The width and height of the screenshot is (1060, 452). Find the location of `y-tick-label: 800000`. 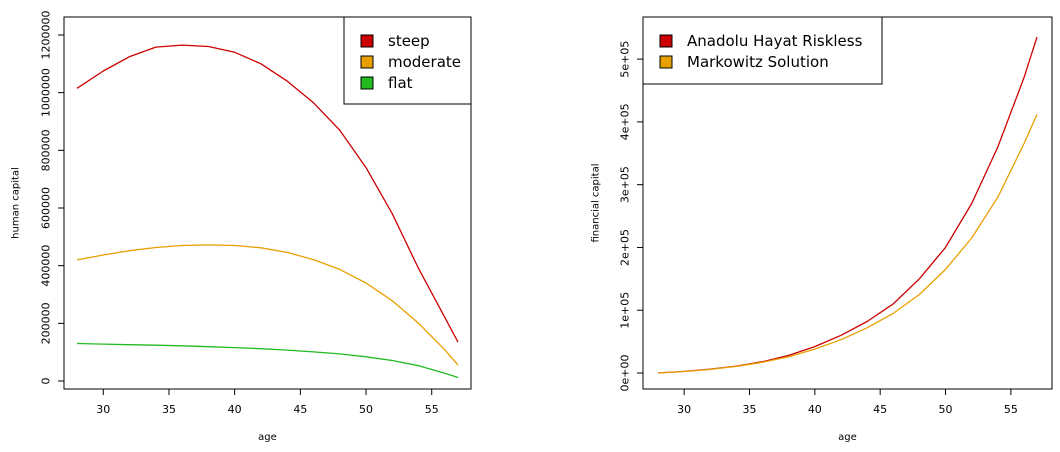

y-tick-label: 800000 is located at coordinates (46, 150).